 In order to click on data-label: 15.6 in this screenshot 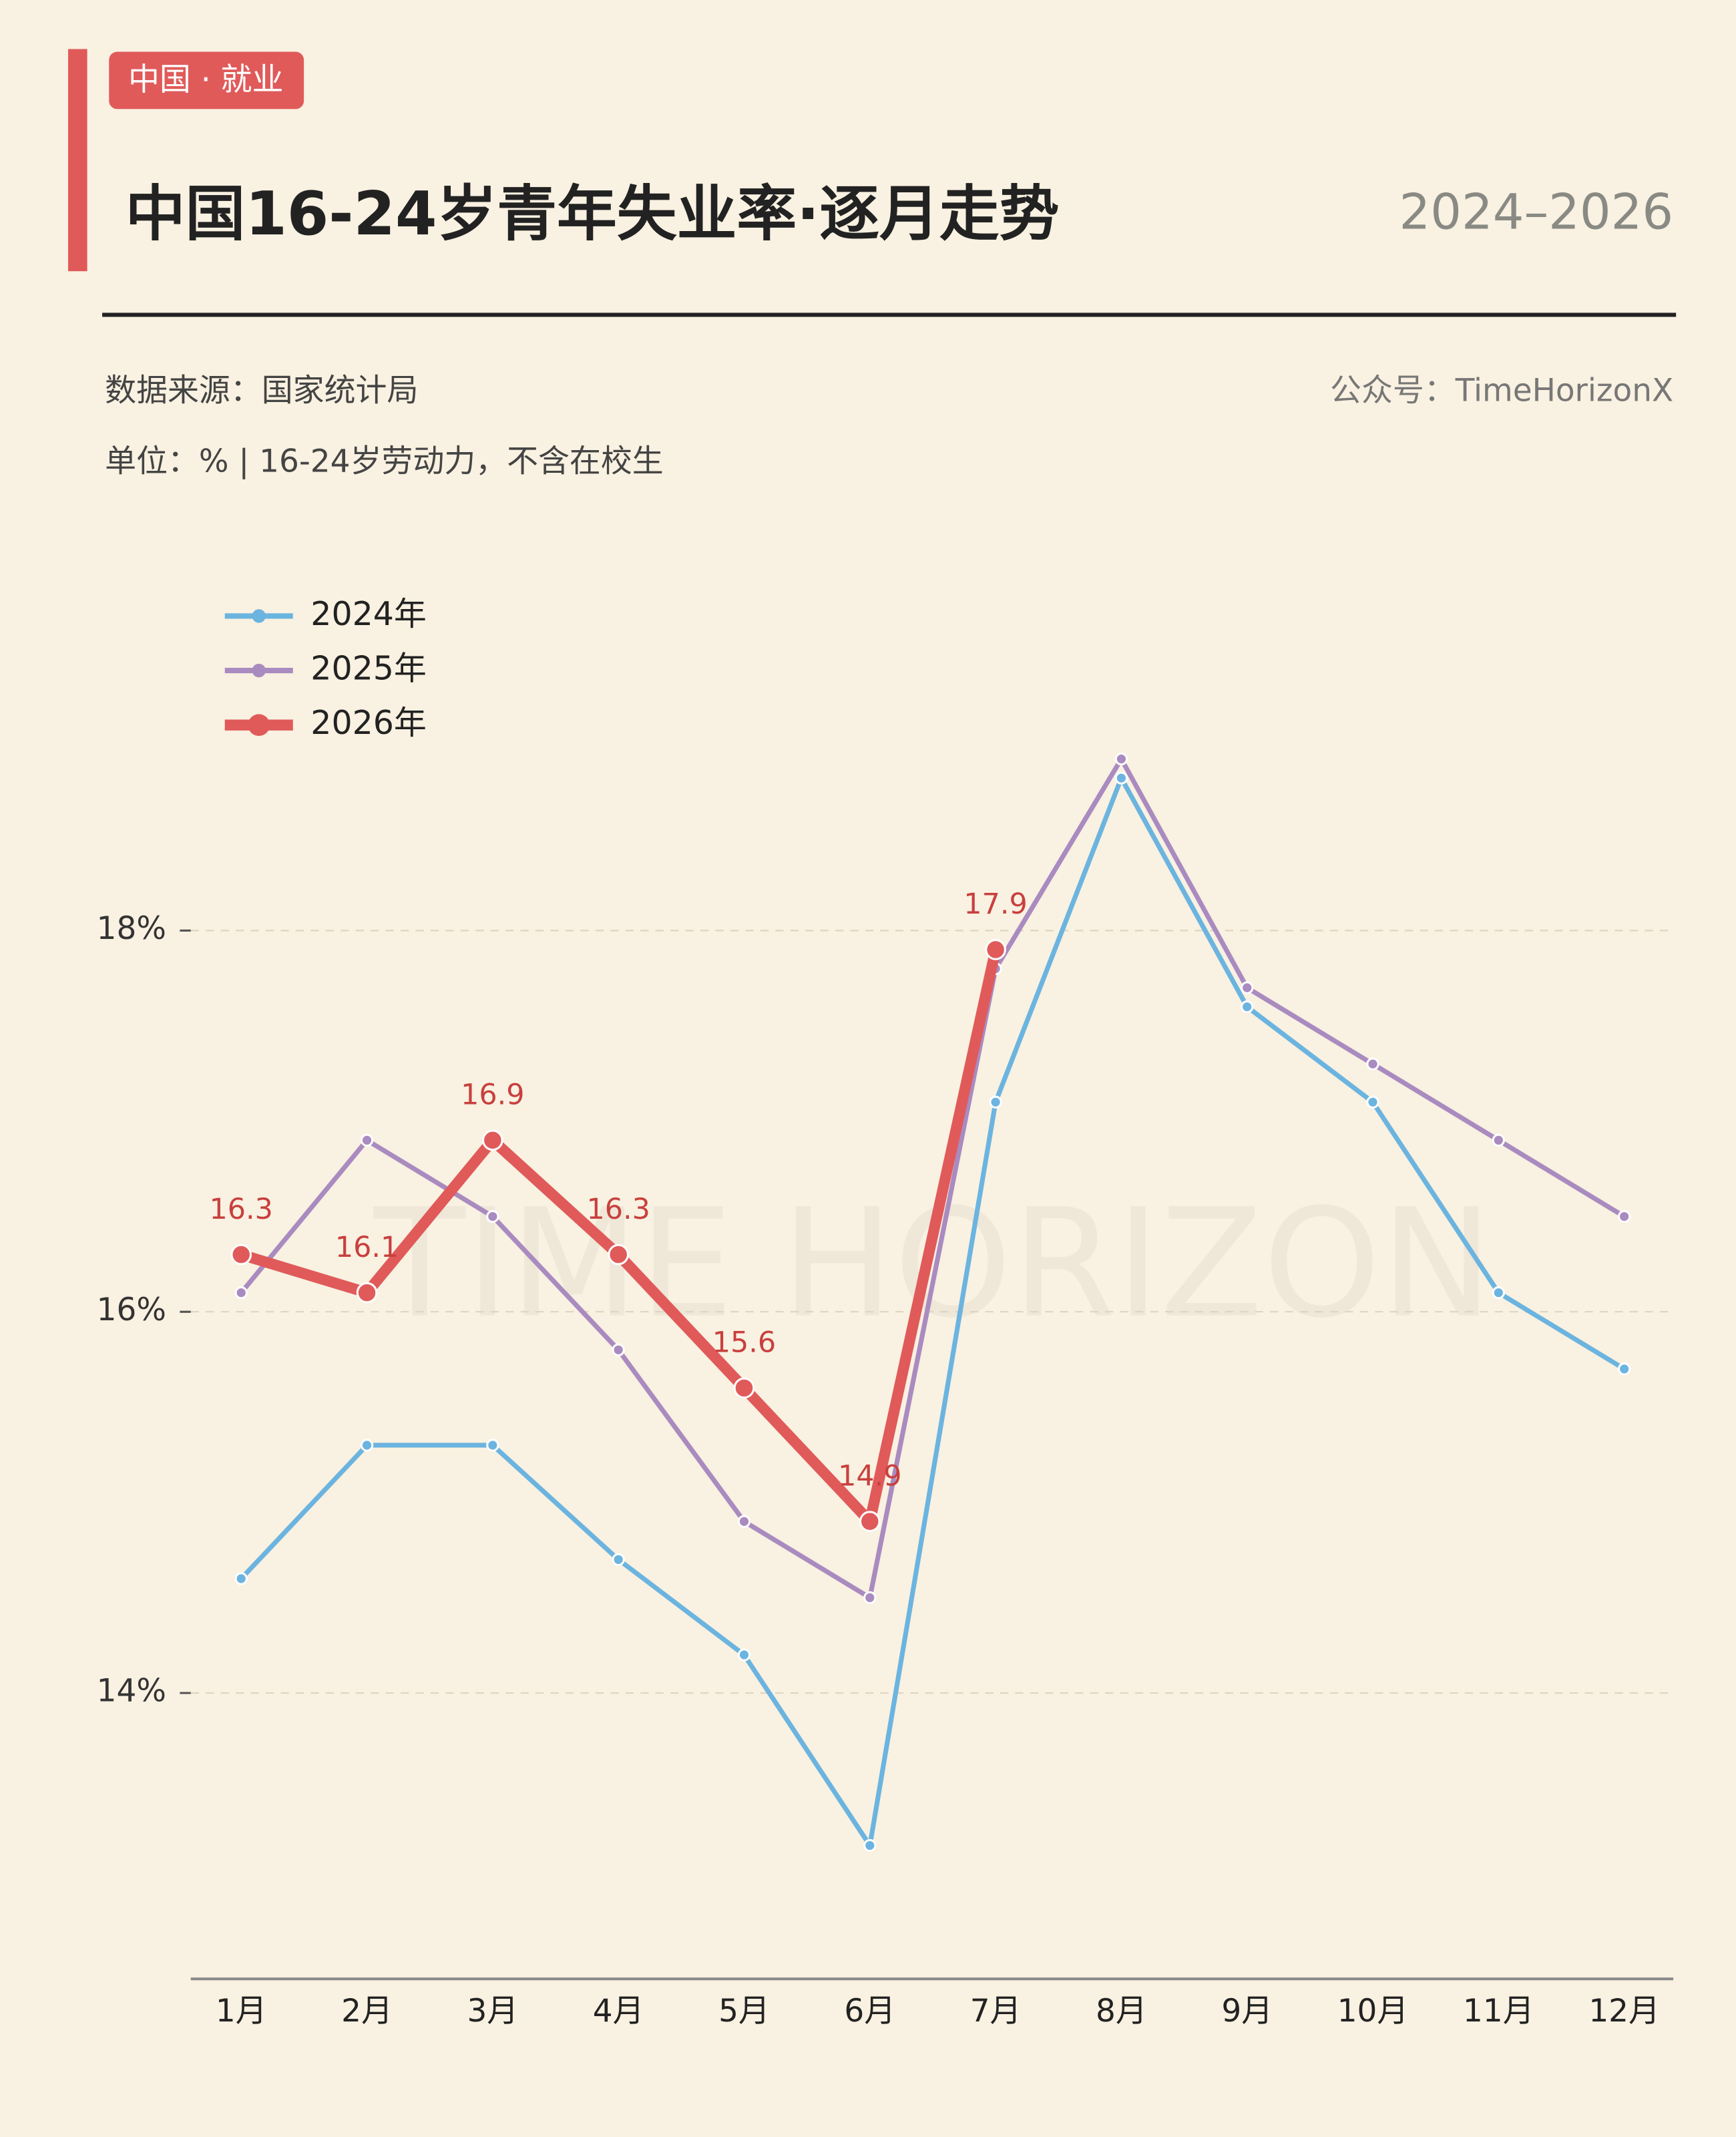, I will do `click(744, 1343)`.